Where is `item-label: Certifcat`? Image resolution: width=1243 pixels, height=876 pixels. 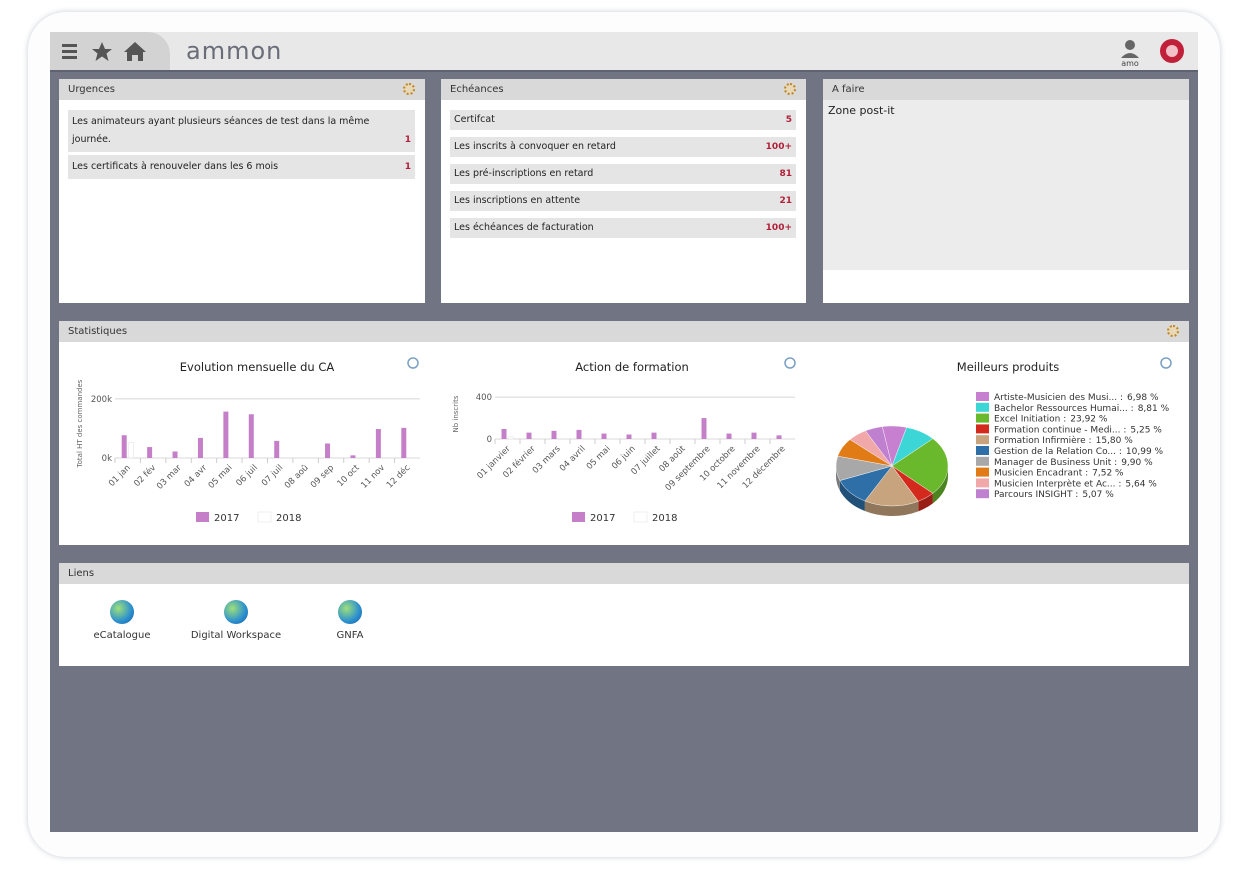 item-label: Certifcat is located at coordinates (474, 119).